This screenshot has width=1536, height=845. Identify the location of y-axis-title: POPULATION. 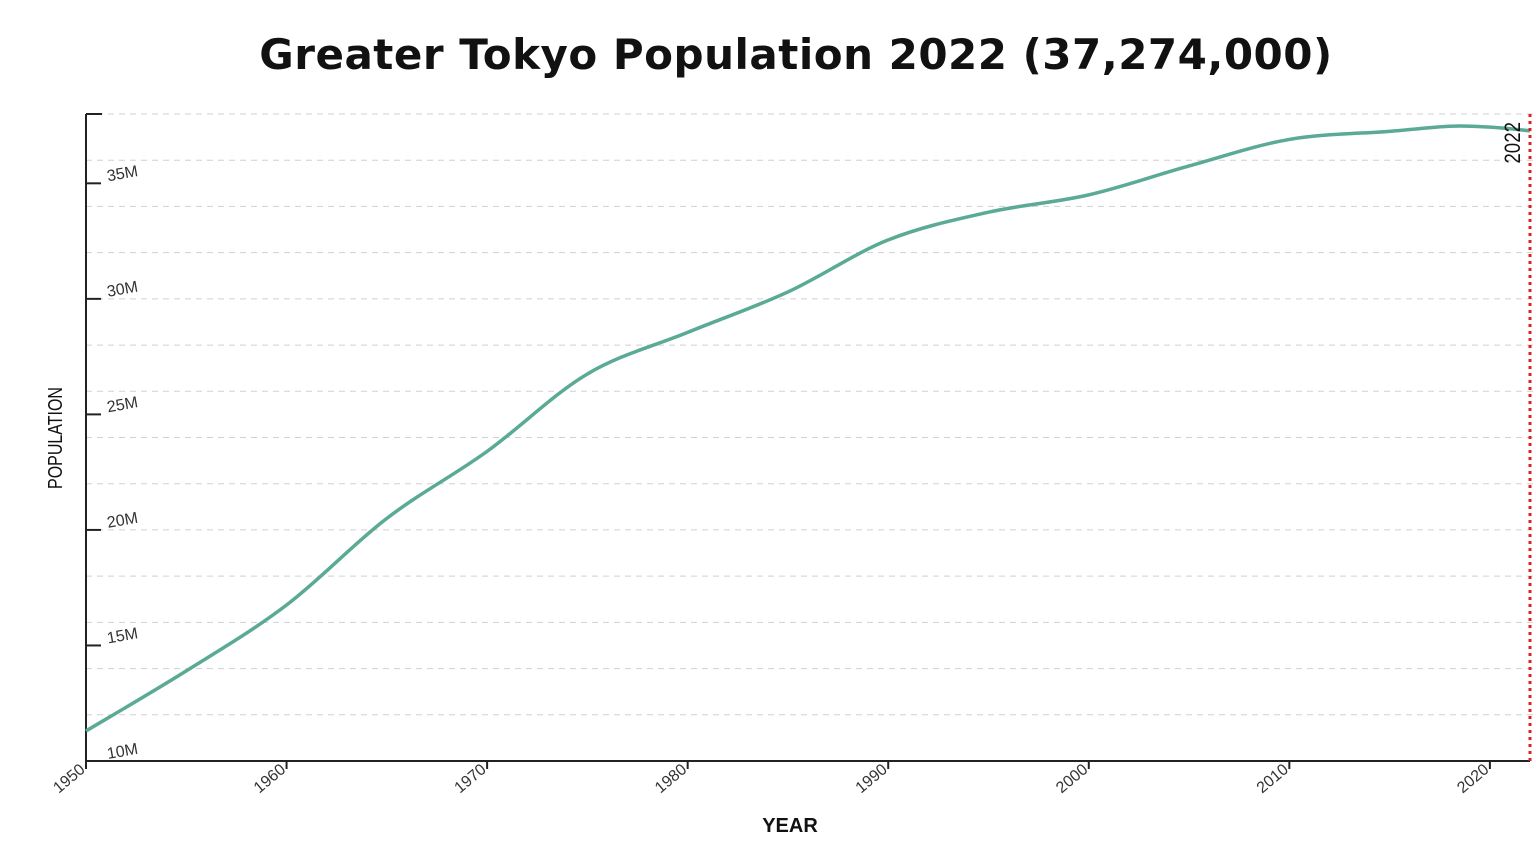
(55, 438).